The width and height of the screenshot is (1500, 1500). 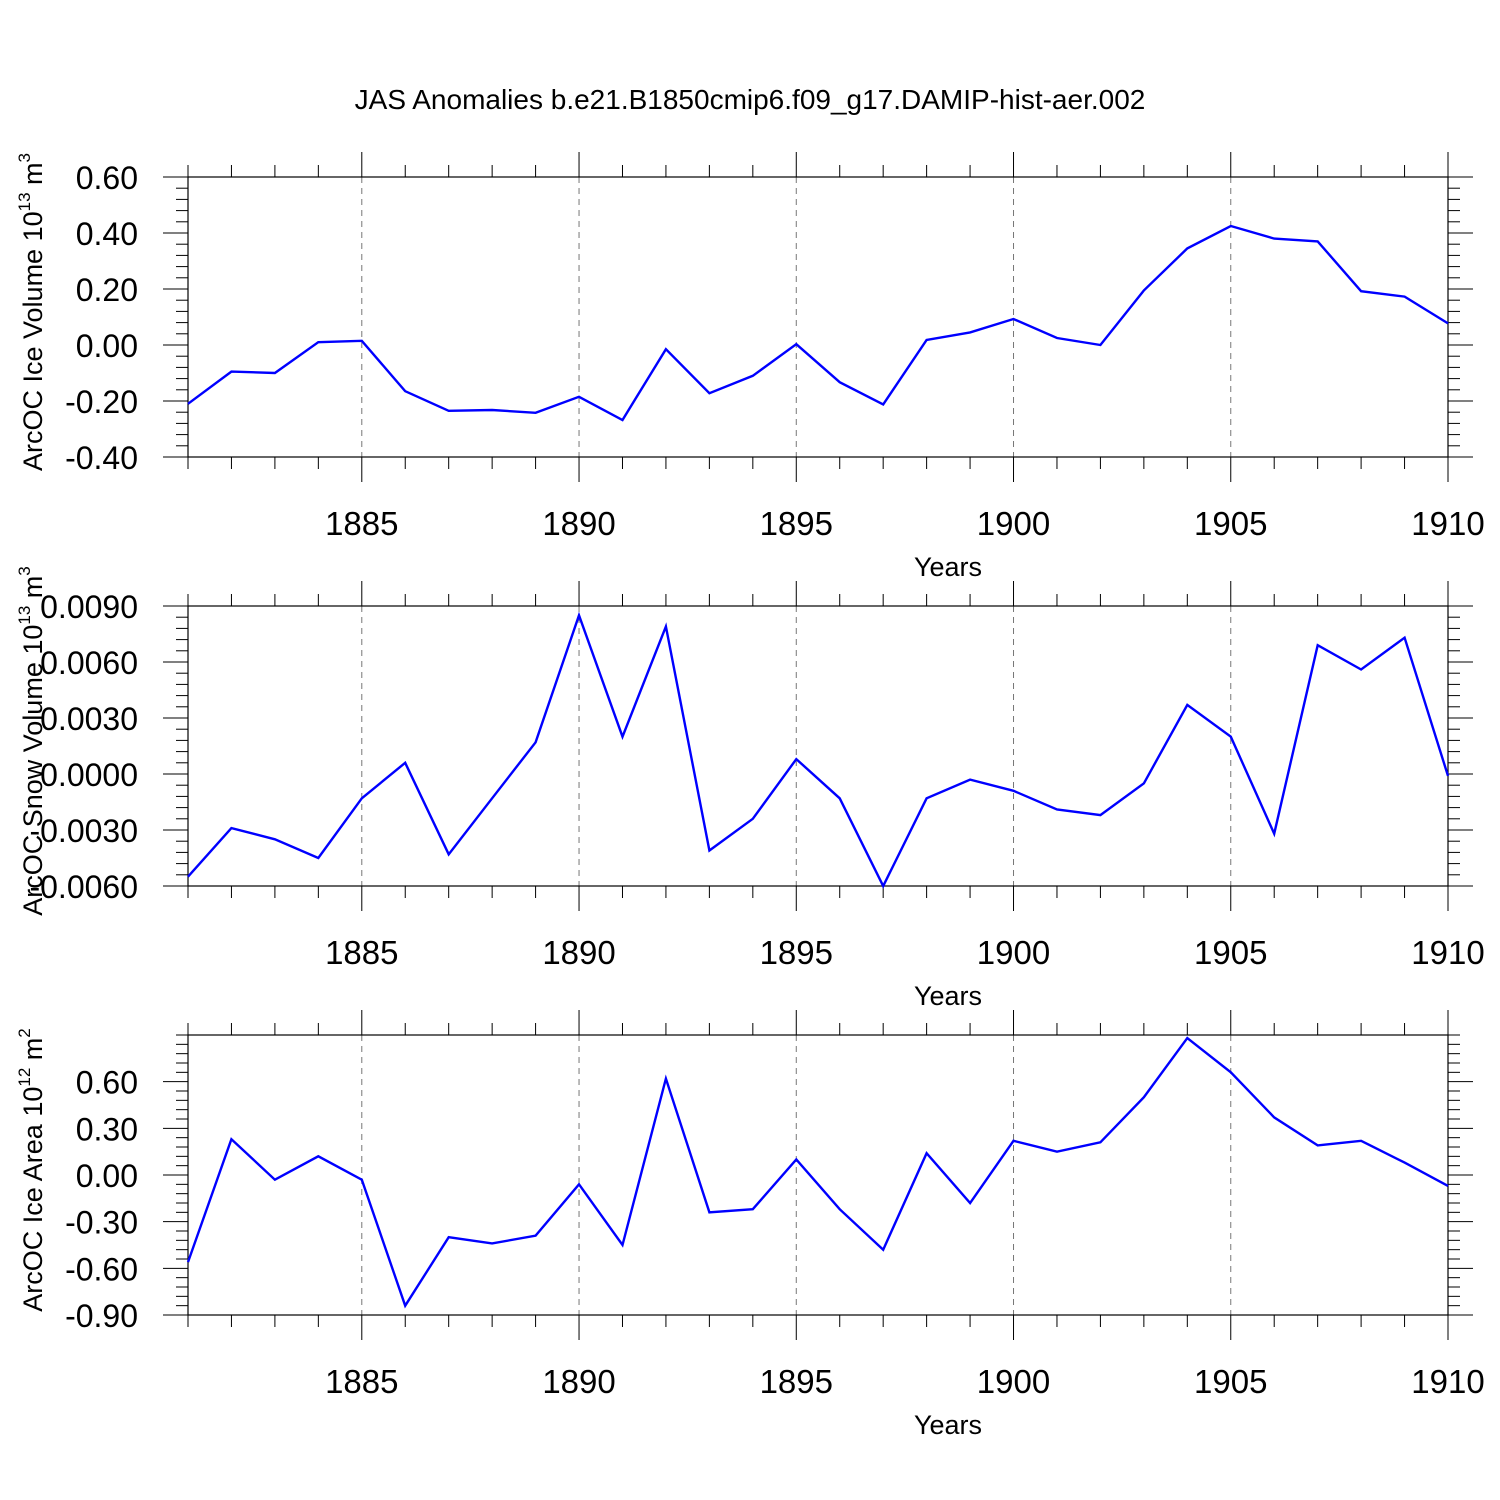 I want to click on y-tick-label: 0.20, so click(x=107, y=290).